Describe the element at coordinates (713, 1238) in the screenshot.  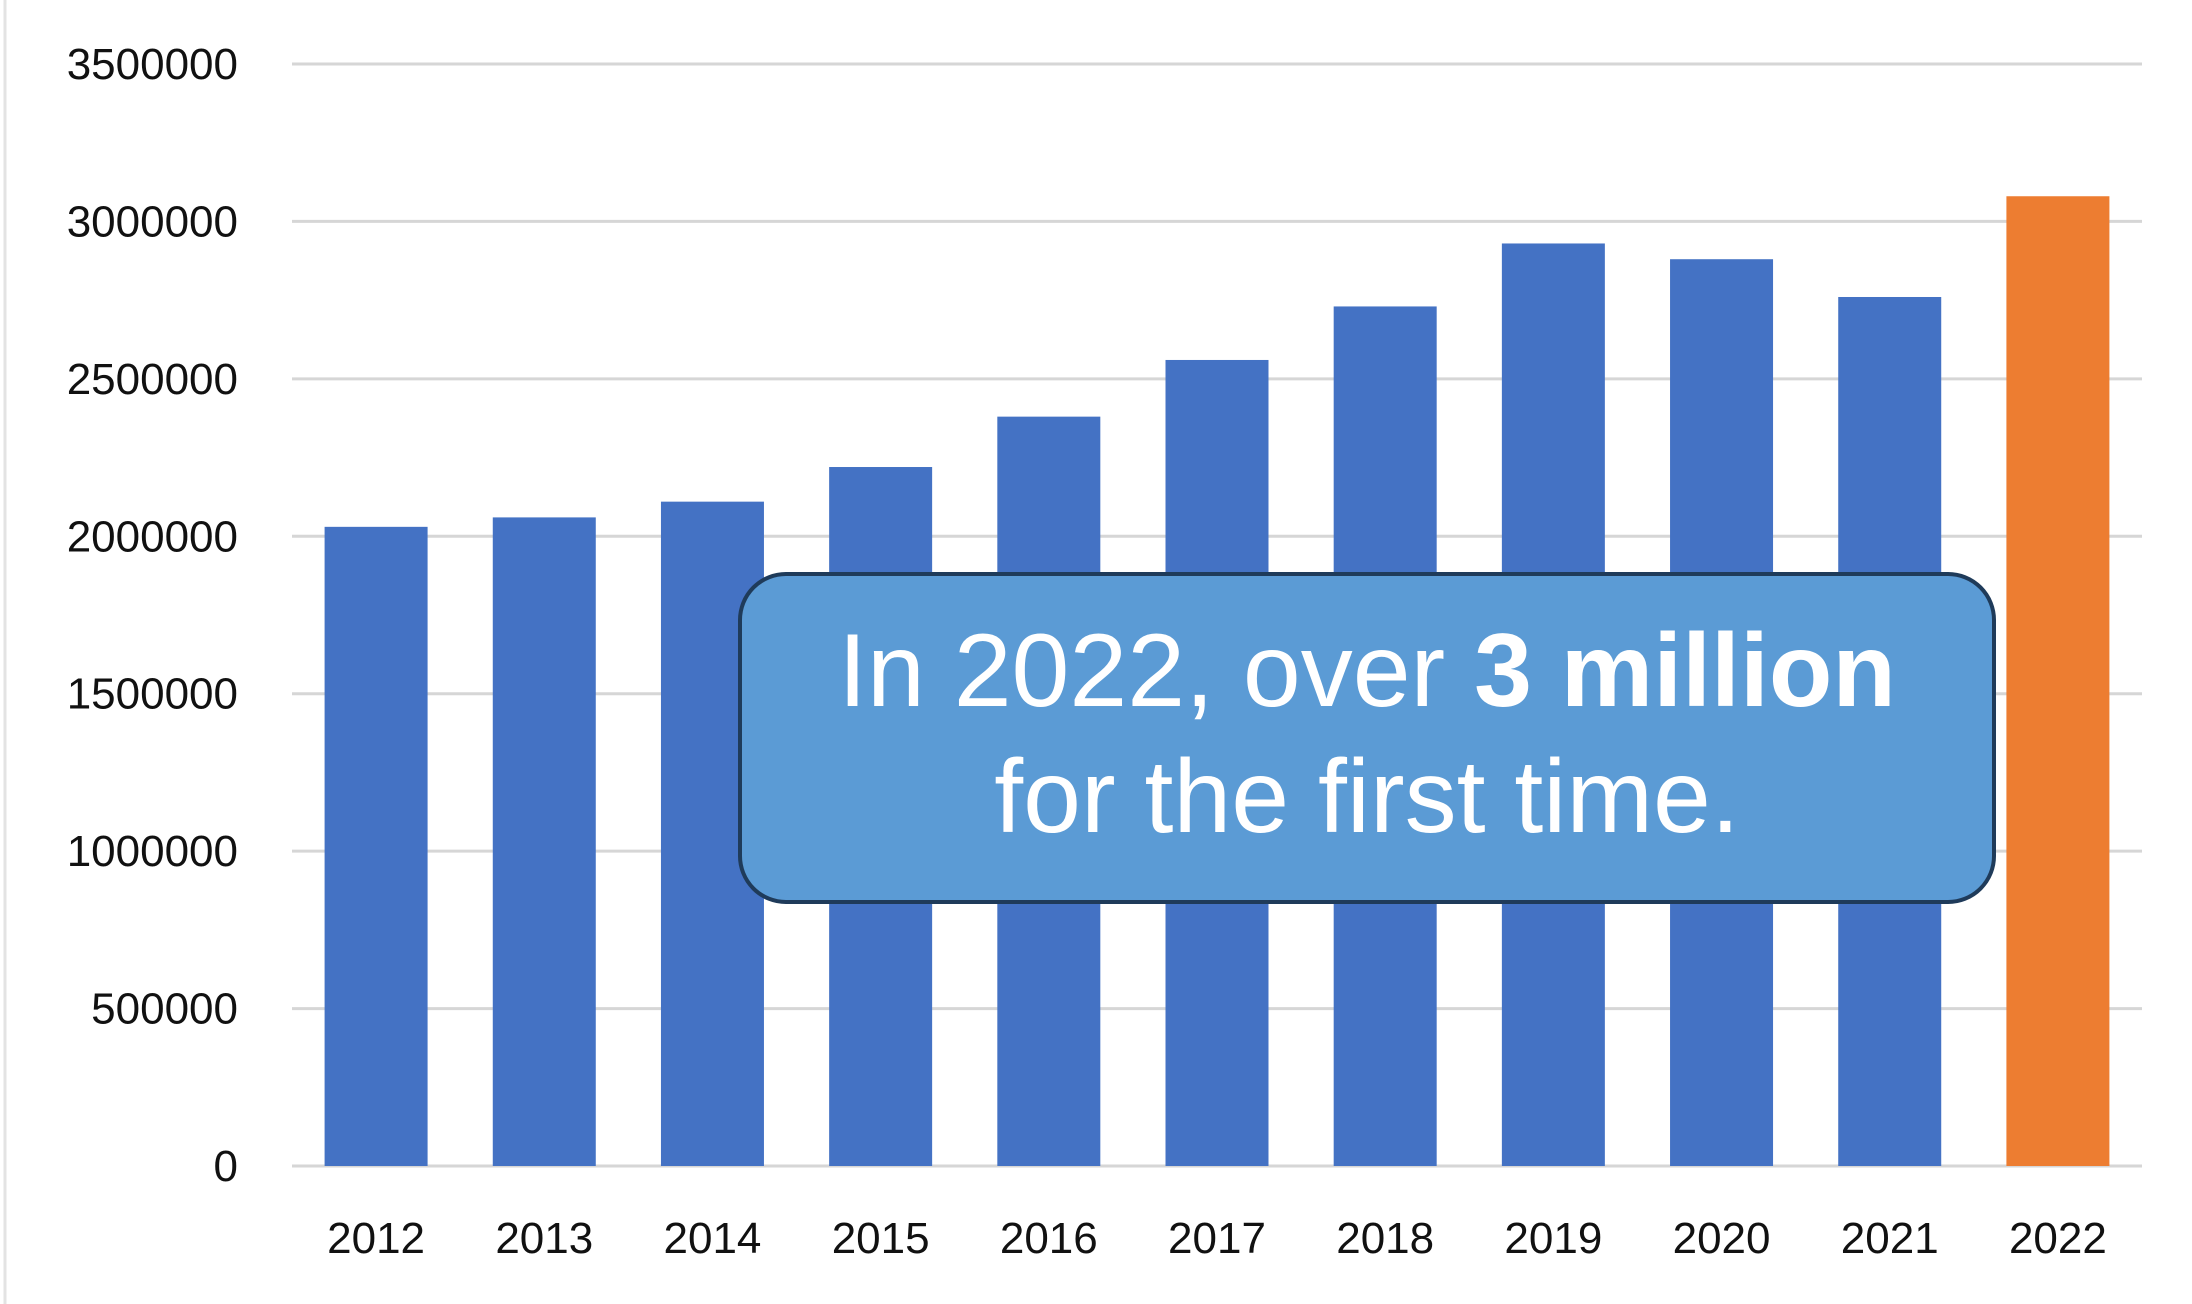
I see `x-tick-label: 2014` at that location.